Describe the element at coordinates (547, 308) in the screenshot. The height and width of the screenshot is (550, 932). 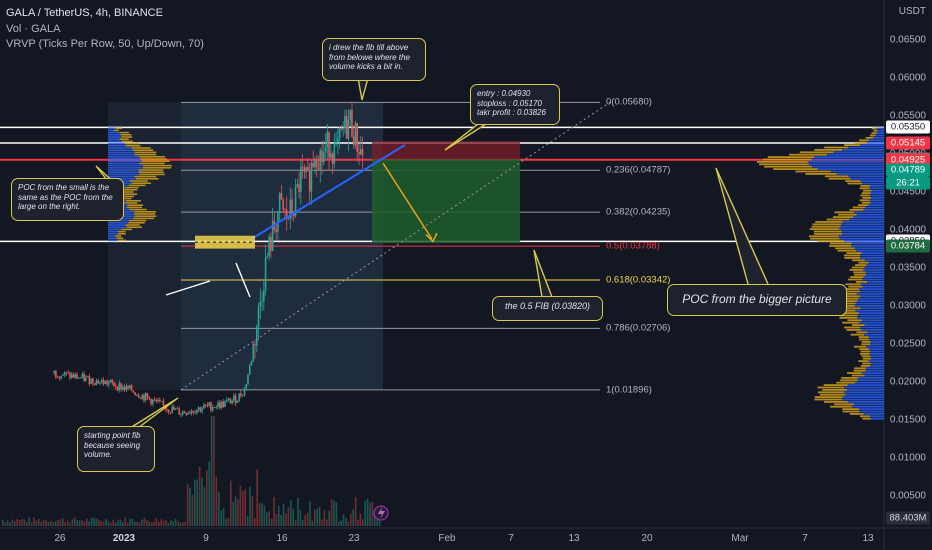
I see `fib-half-callout: the 0.5 FIB (0.03820)` at that location.